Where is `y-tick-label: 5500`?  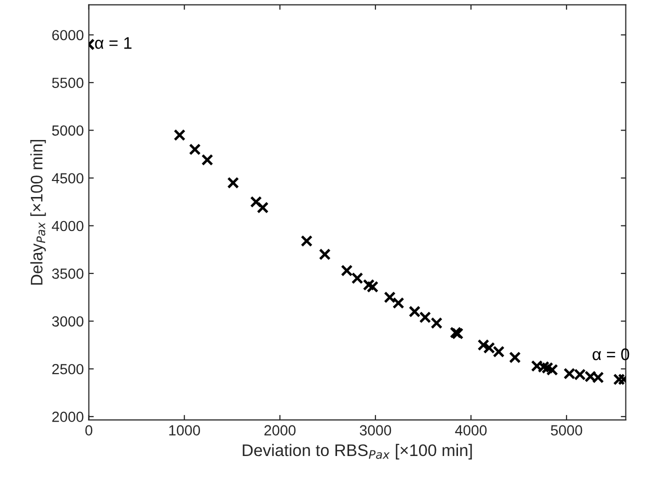
y-tick-label: 5500 is located at coordinates (68, 83).